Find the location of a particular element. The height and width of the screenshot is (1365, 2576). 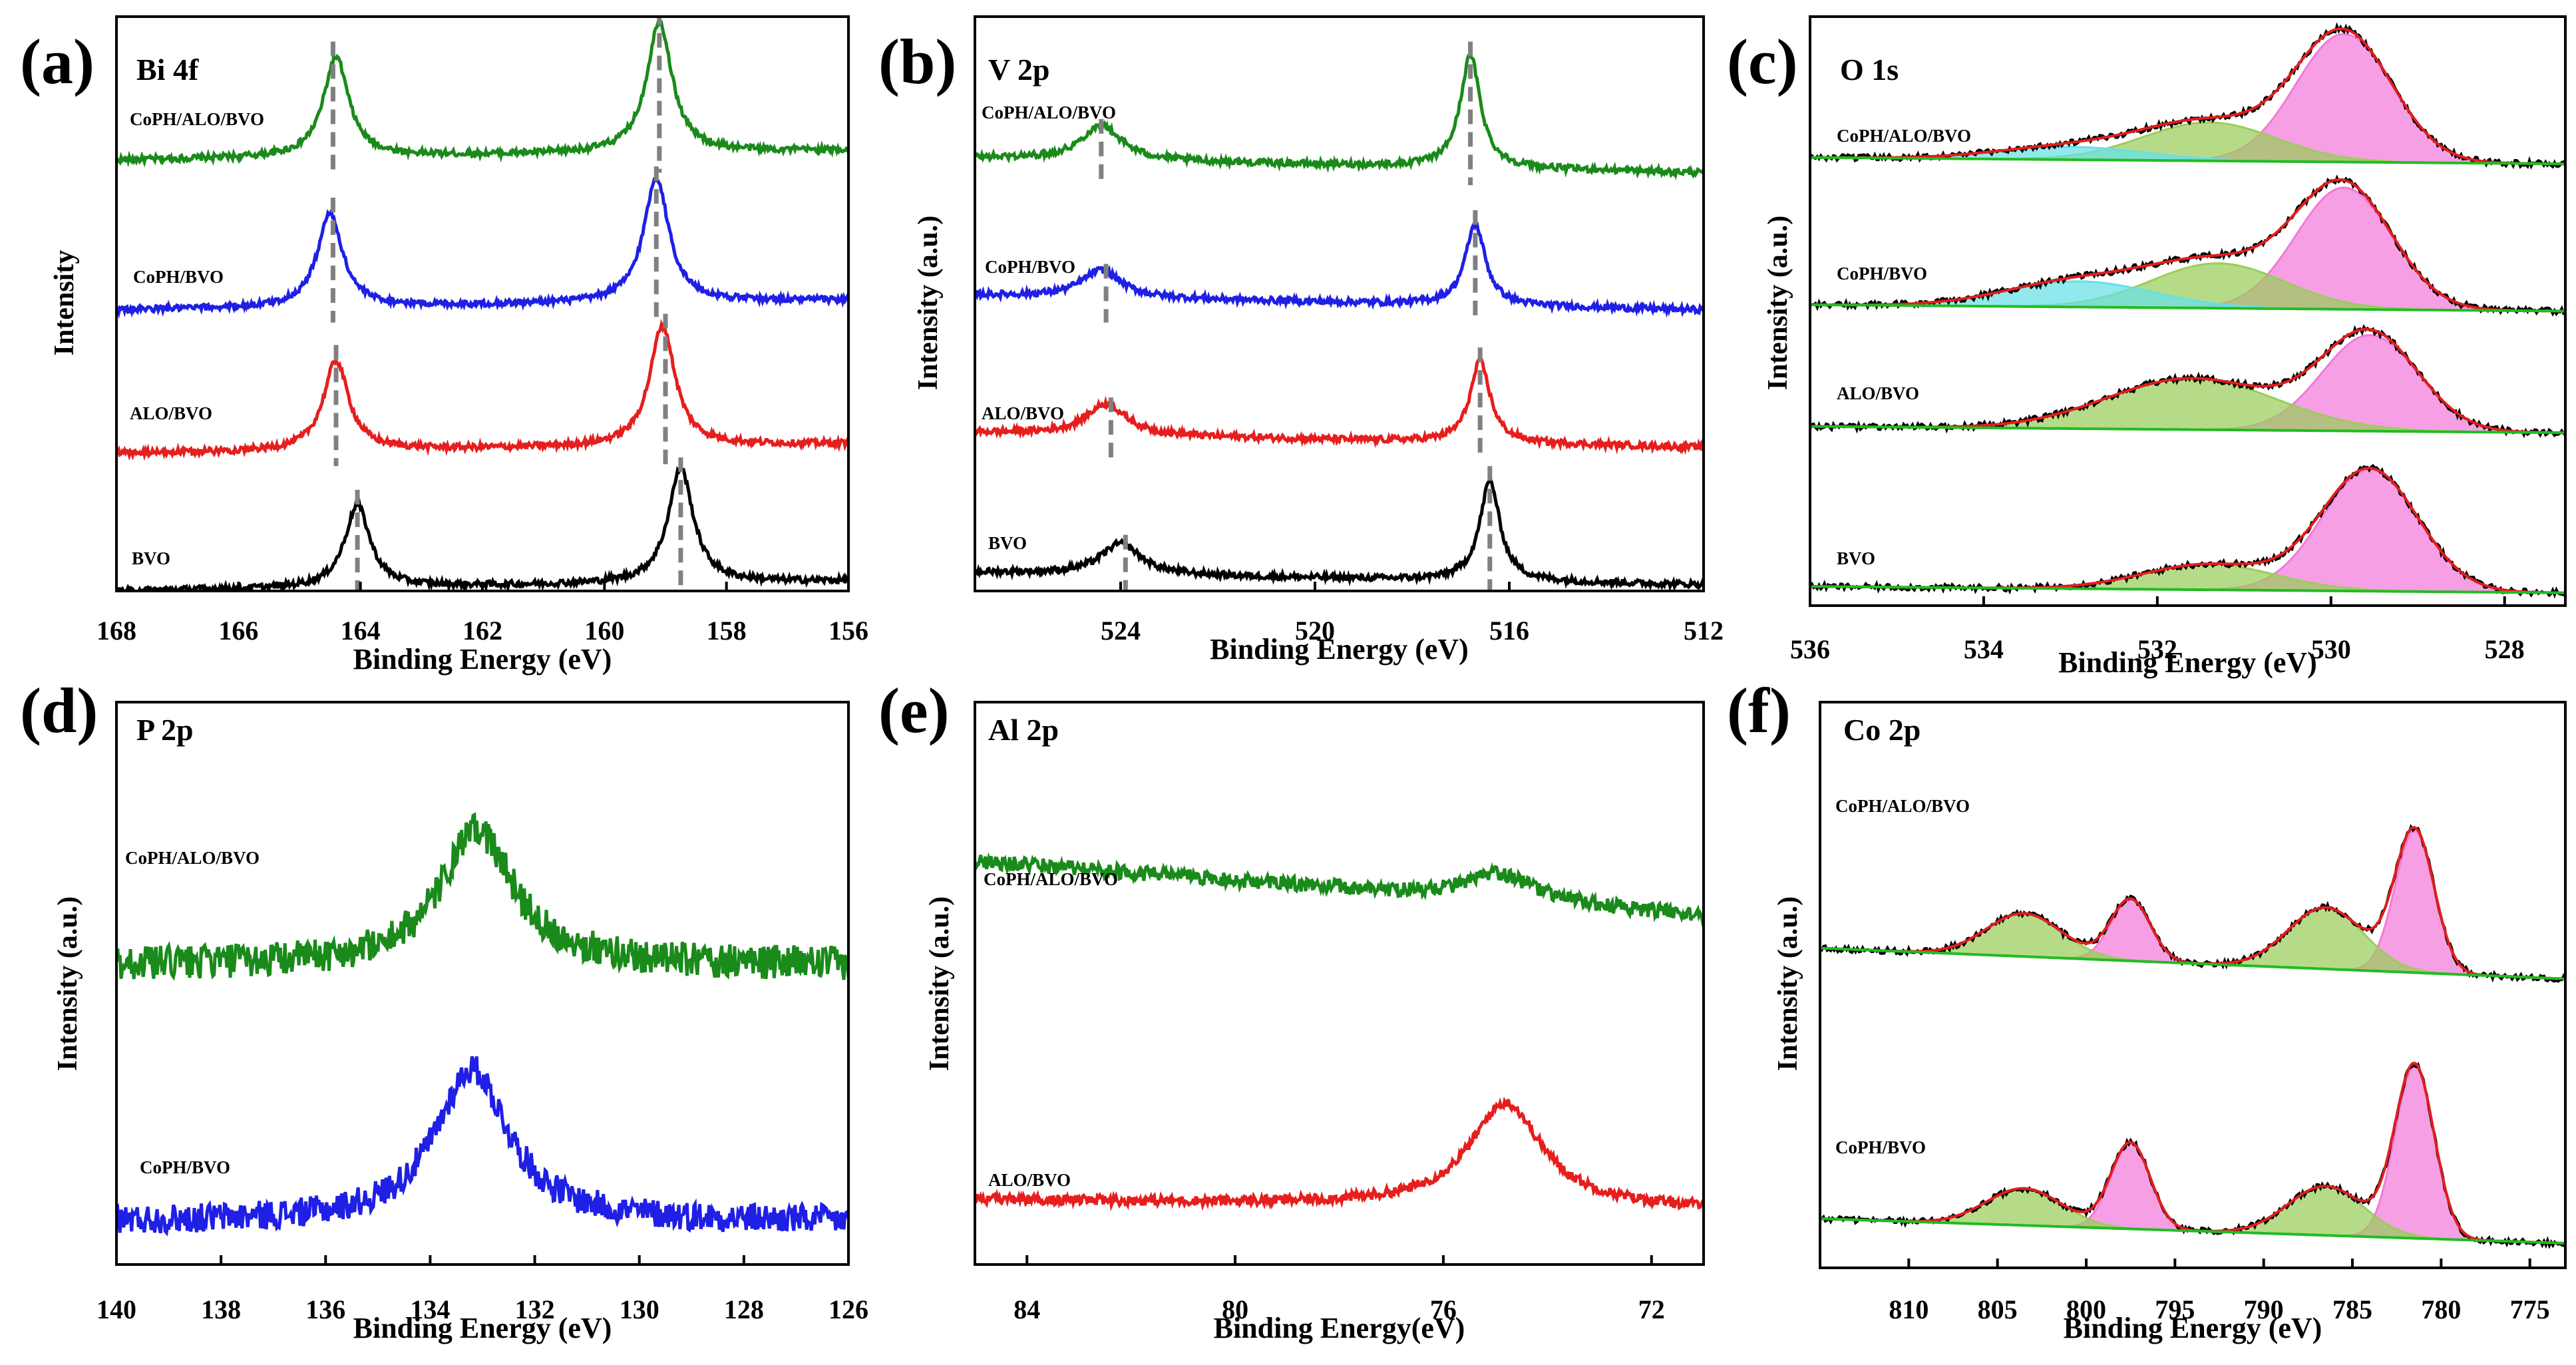

x-tick-label: 520 is located at coordinates (1315, 631).